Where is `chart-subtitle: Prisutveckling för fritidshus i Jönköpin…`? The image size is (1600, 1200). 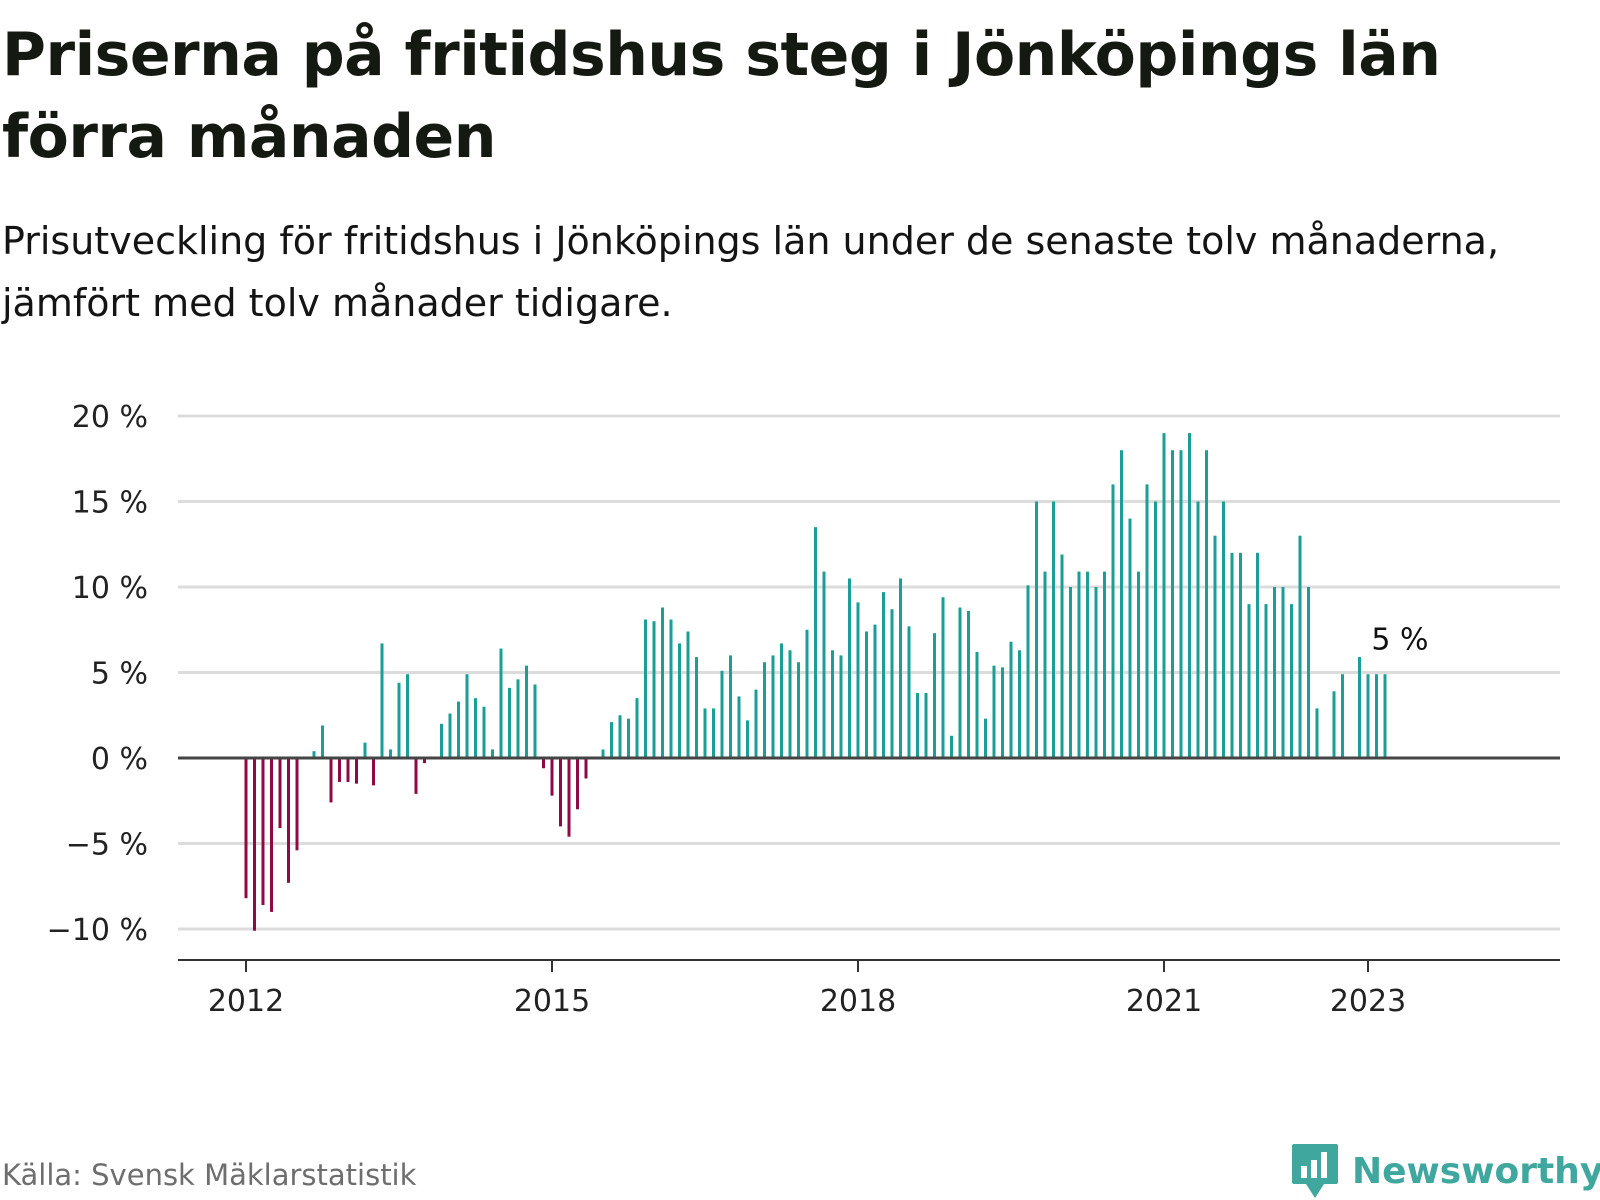
chart-subtitle: Prisutveckling för fritidshus i Jönköpin… is located at coordinates (751, 272).